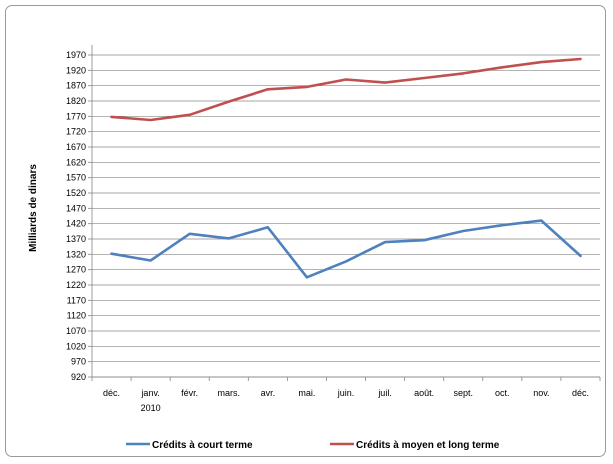 The image size is (613, 464). I want to click on x-tick-label: mai., so click(306, 393).